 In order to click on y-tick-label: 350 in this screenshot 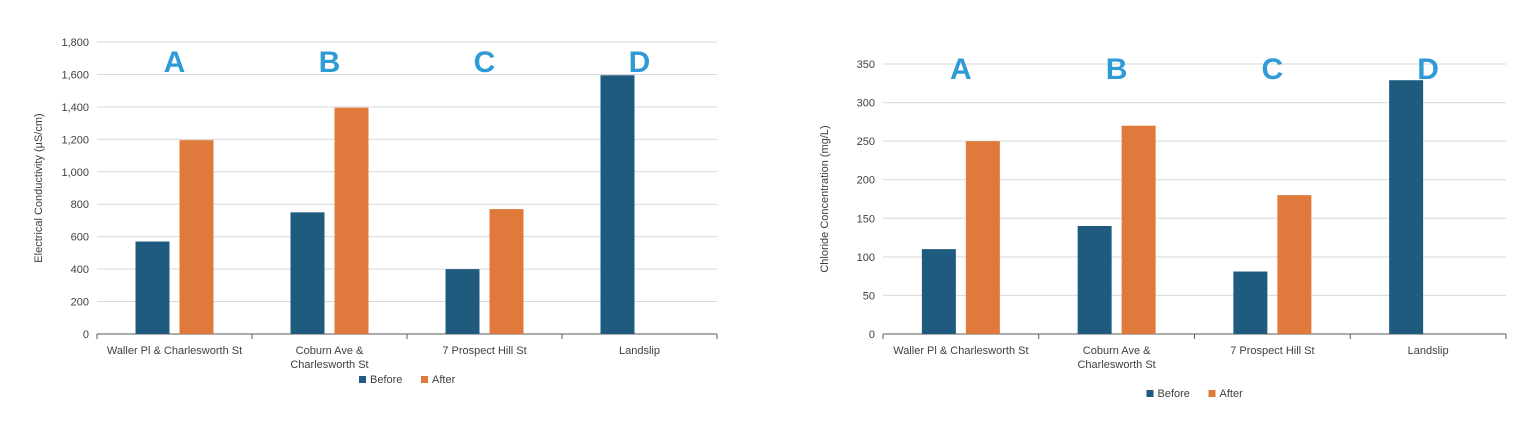, I will do `click(866, 65)`.